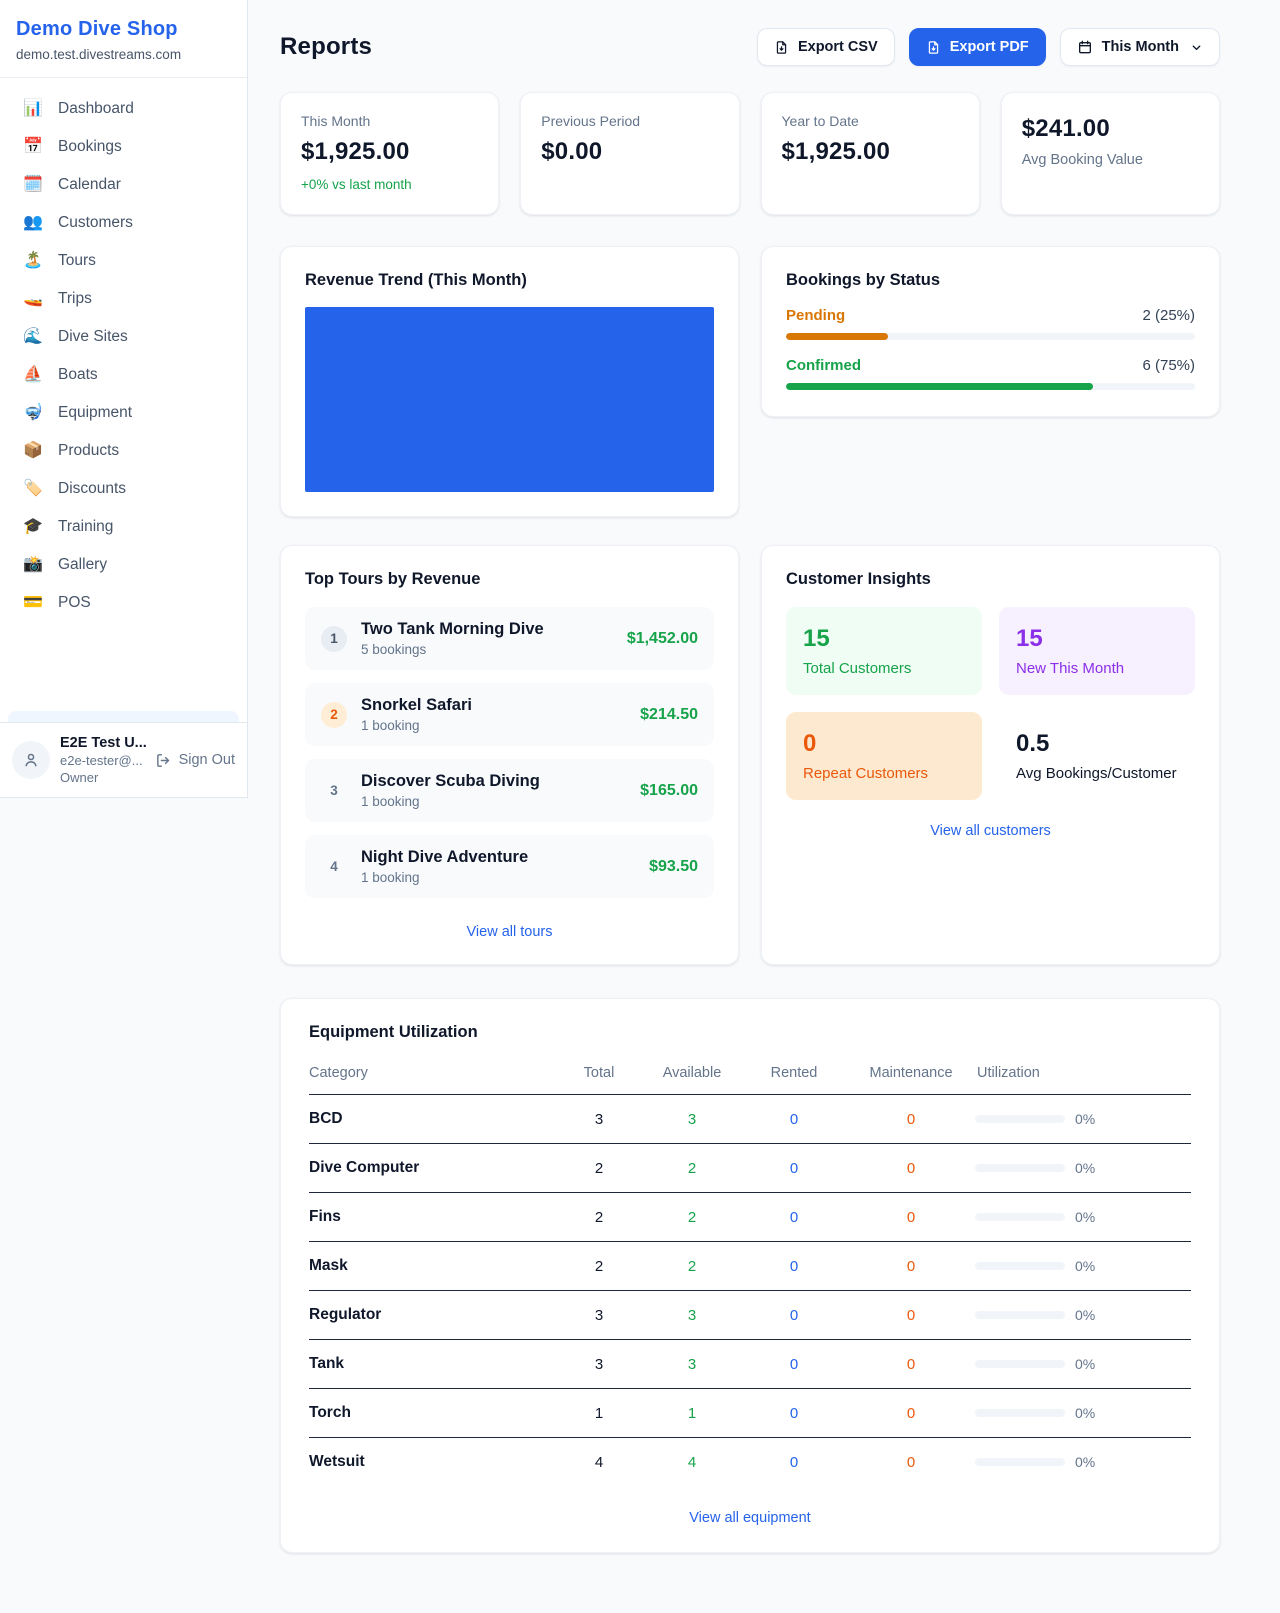  I want to click on view-all-tours-link: View all tours, so click(509, 932).